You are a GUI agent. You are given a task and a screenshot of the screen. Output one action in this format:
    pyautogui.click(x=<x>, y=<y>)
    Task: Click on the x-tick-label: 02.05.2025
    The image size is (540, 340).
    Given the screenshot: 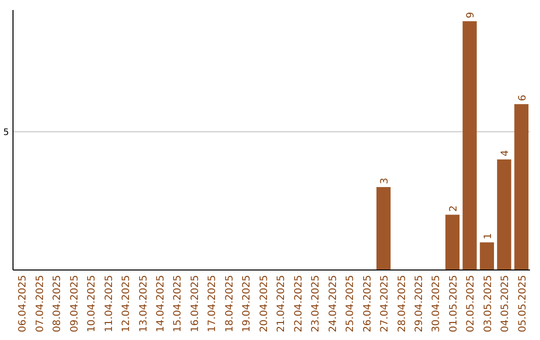 What is the action you would take?
    pyautogui.click(x=471, y=303)
    